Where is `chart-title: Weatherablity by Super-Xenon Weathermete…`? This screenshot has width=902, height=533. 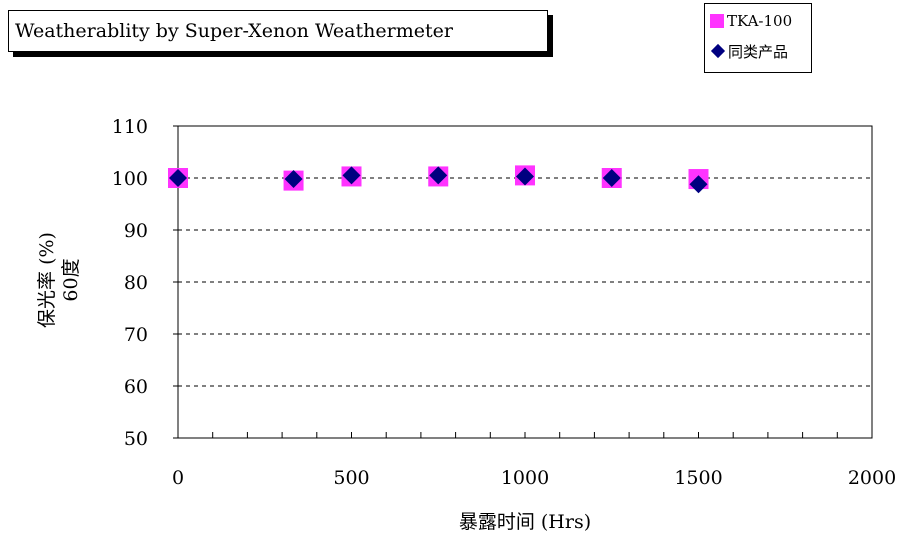 chart-title: Weatherablity by Super-Xenon Weathermete… is located at coordinates (234, 31).